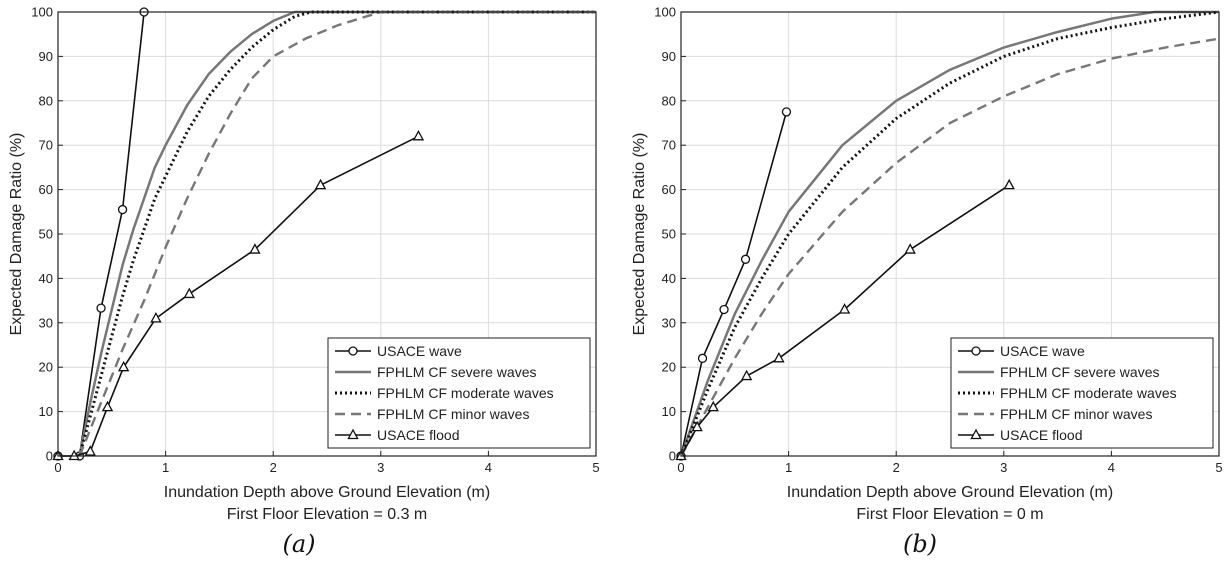 This screenshot has width=1225, height=565. I want to click on chart-b-subtitle: First Floor Elevation = 0 m, so click(949, 514).